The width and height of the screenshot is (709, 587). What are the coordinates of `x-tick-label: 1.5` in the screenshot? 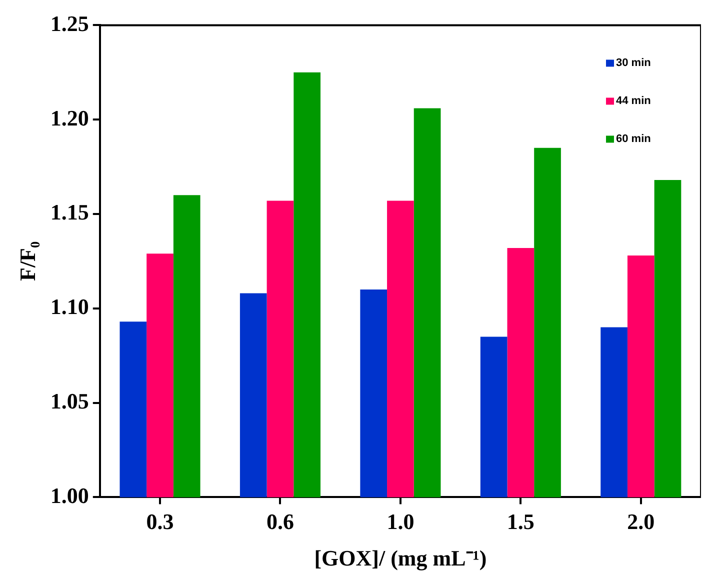 It's located at (520, 521).